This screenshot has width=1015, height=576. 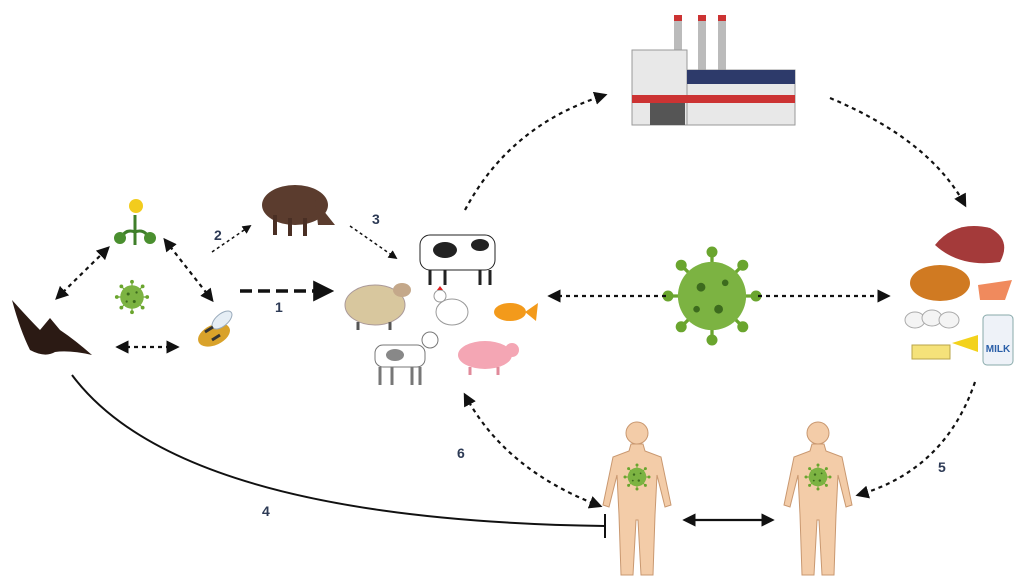 I want to click on cow, so click(x=457, y=259).